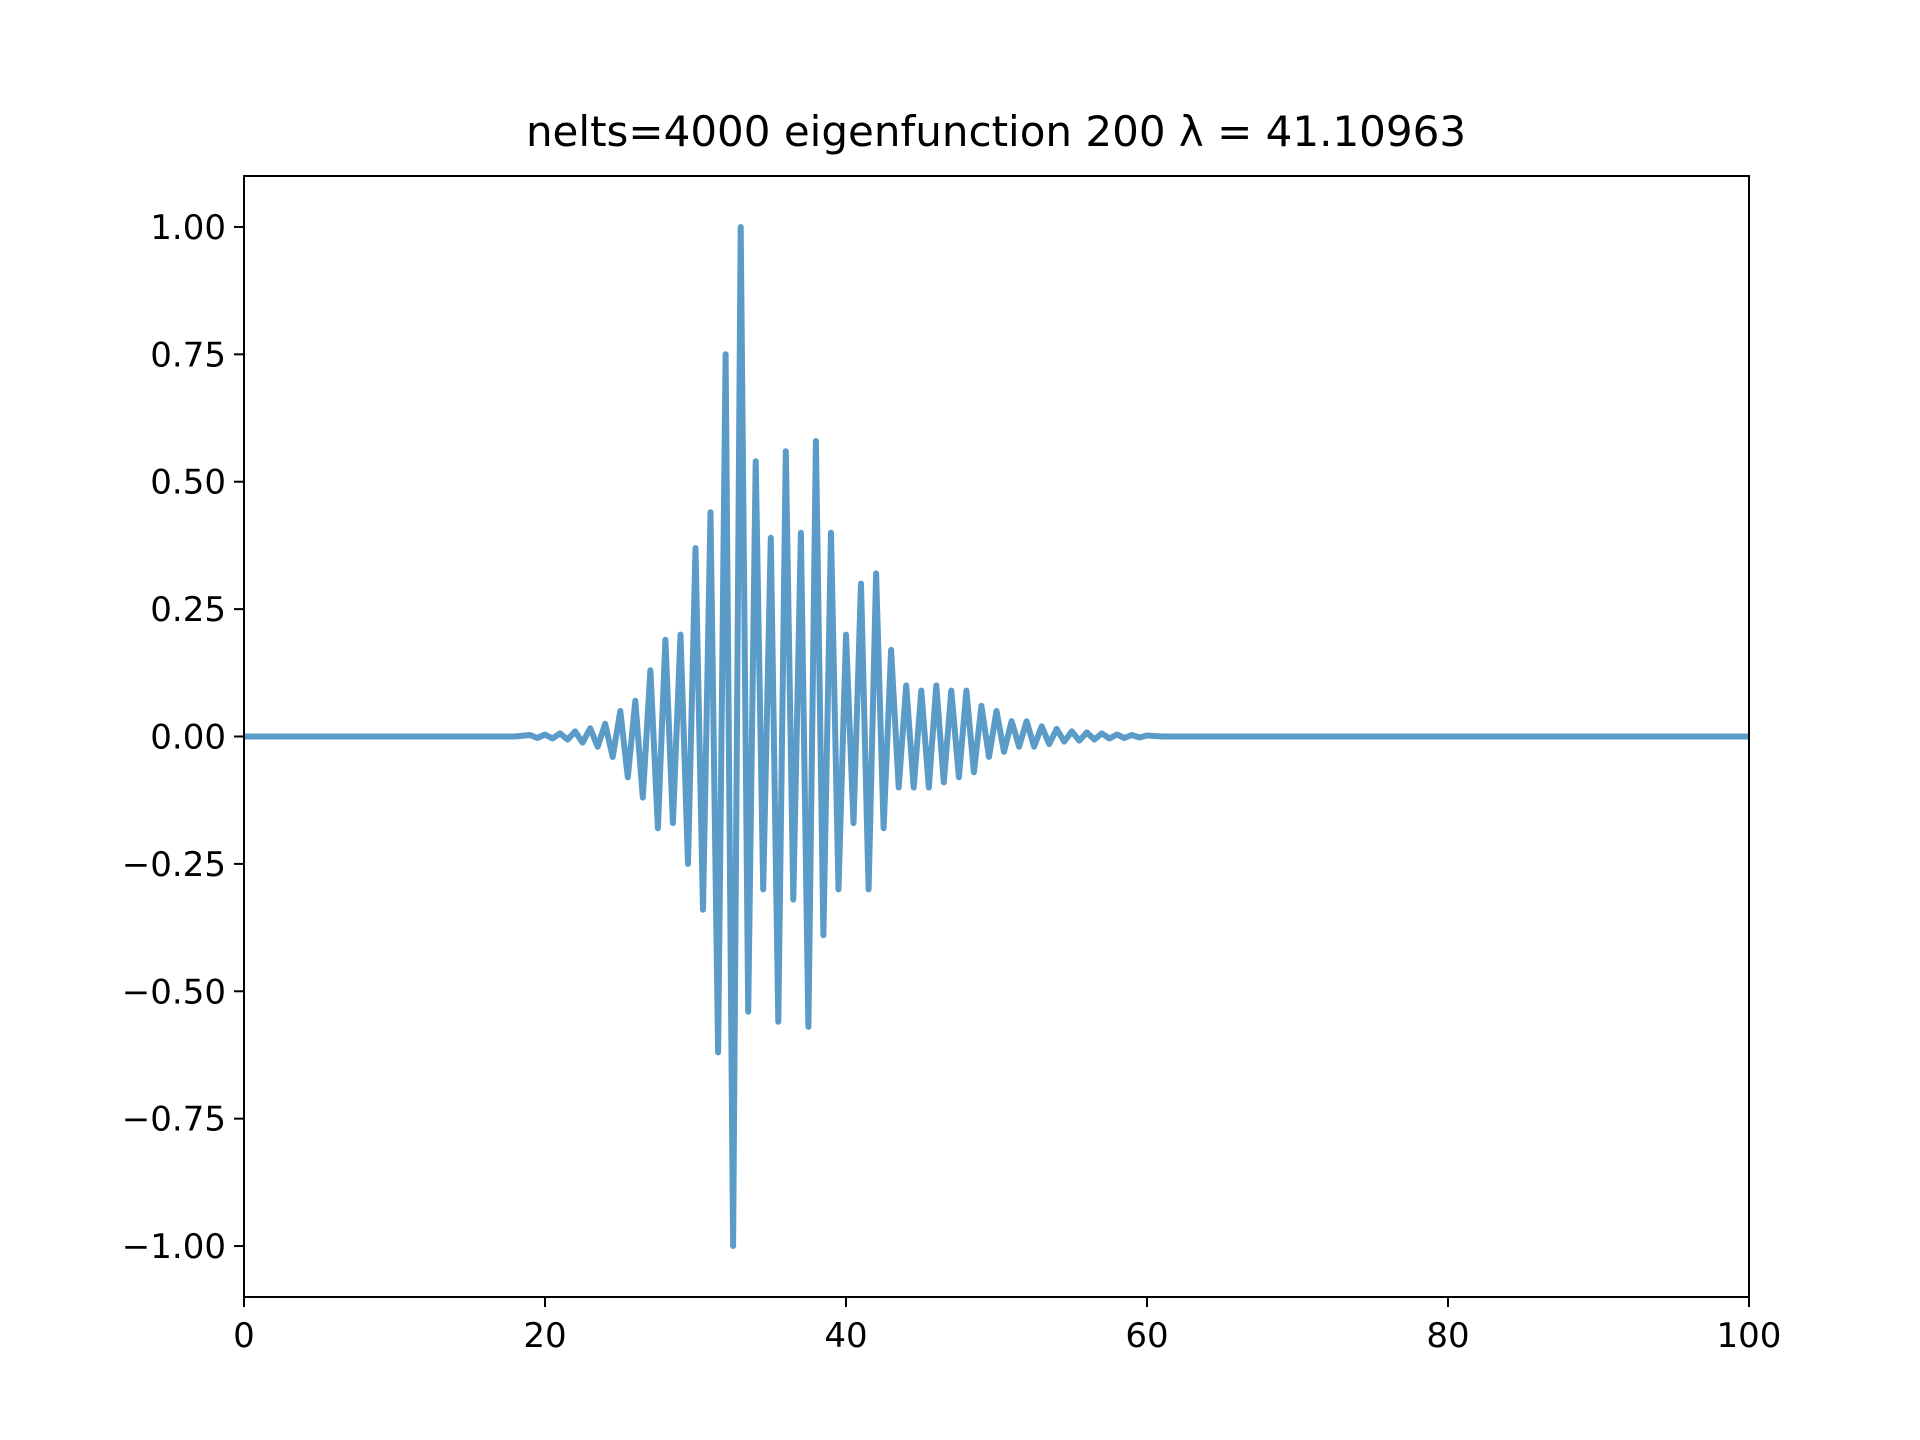  What do you see at coordinates (1007, 1326) in the screenshot?
I see `x-axis: 0 20 40 60 80 100` at bounding box center [1007, 1326].